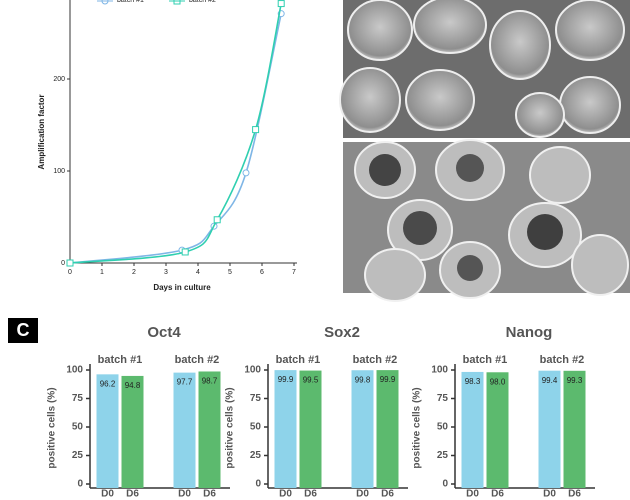 Image resolution: width=630 pixels, height=500 pixels. I want to click on legend-label: batch #2, so click(202, 2).